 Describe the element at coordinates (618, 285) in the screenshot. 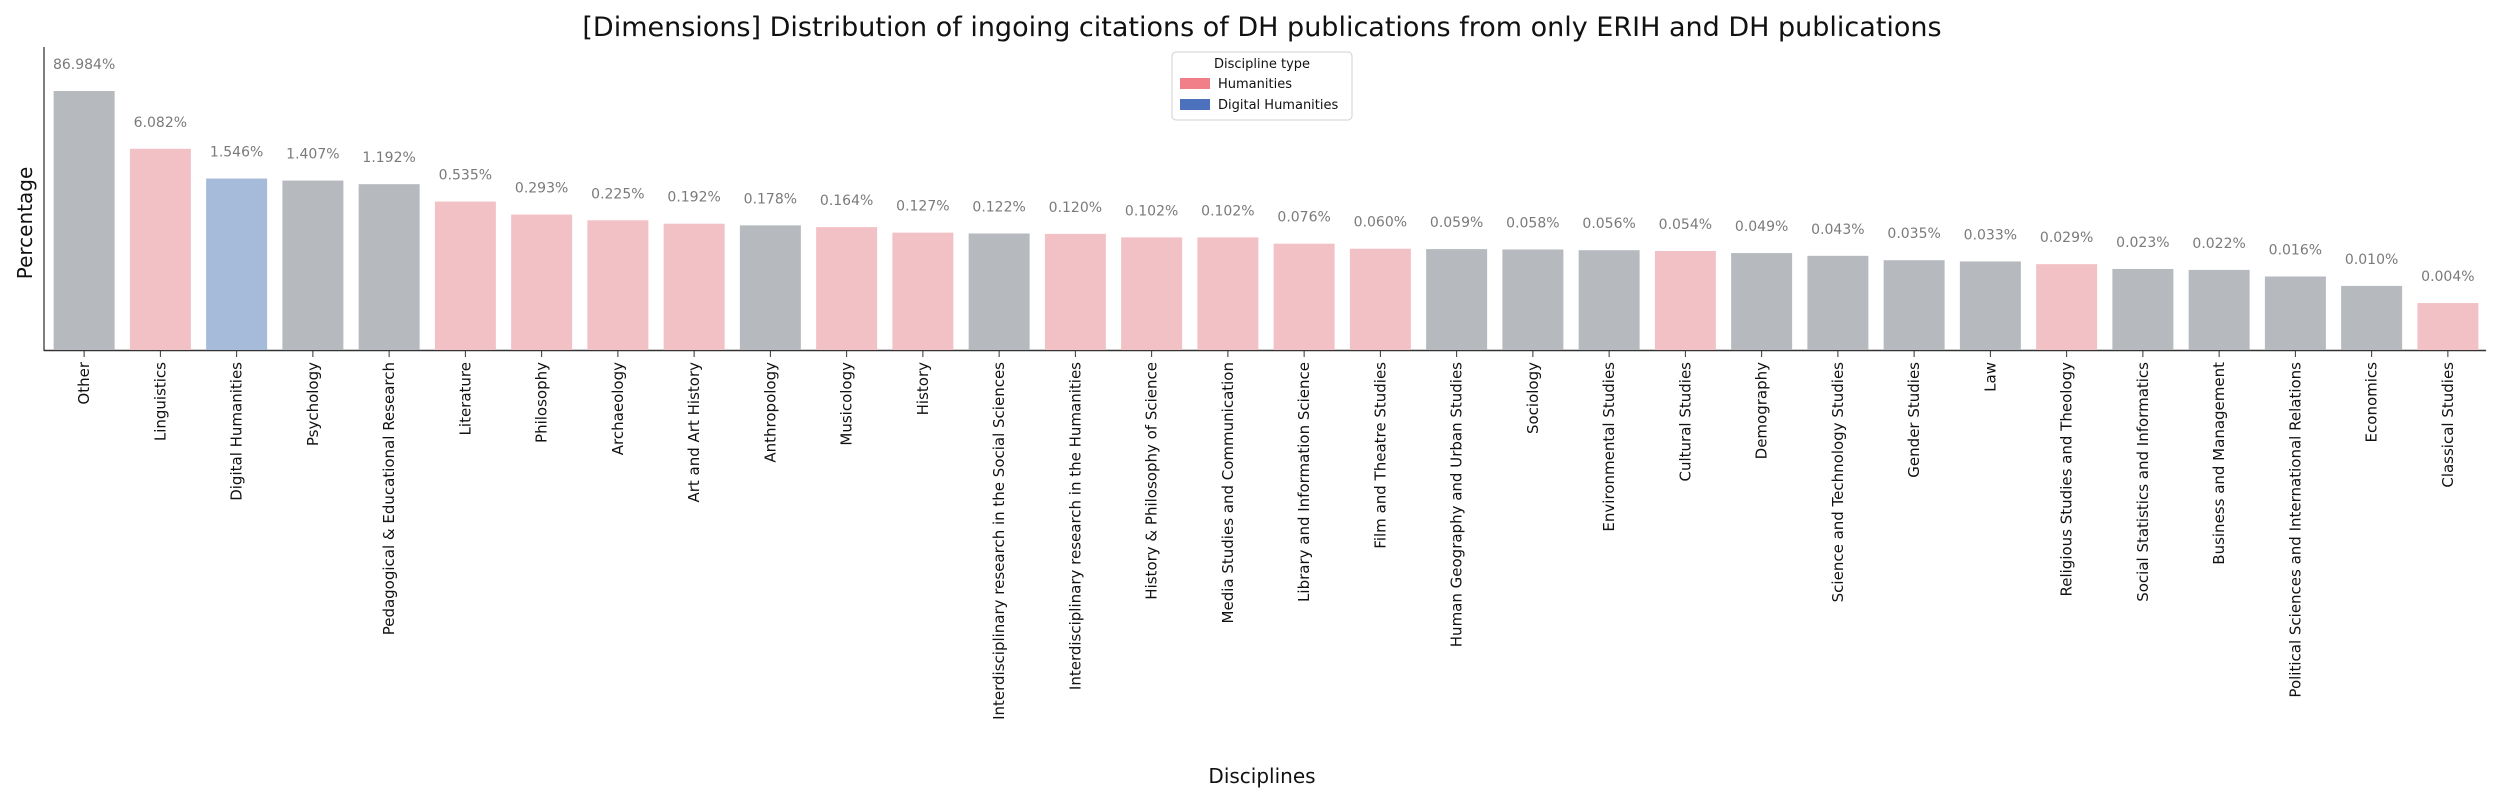

I see `bar-archaeology` at that location.